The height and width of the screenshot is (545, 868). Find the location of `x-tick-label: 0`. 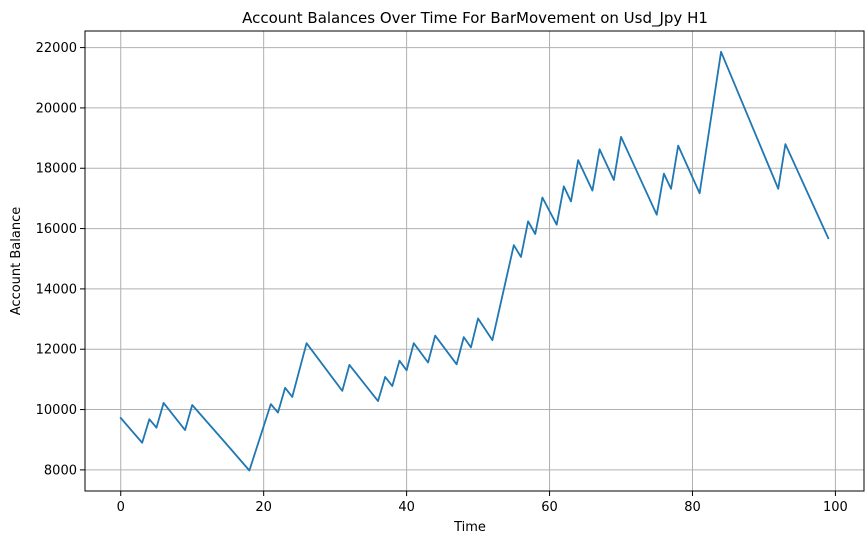

x-tick-label: 0 is located at coordinates (121, 507).